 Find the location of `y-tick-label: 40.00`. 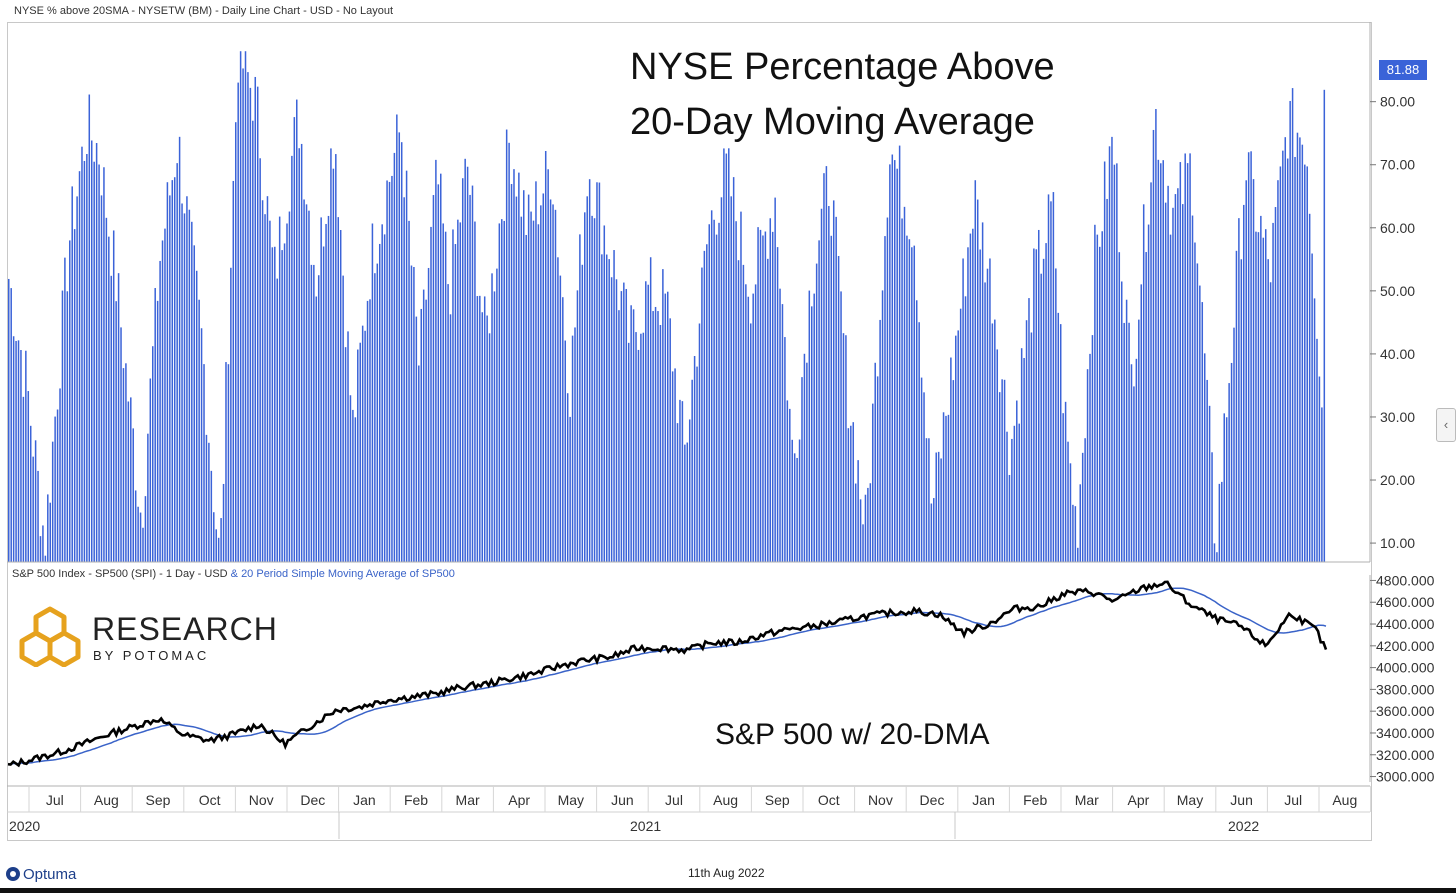

y-tick-label: 40.00 is located at coordinates (1397, 354).